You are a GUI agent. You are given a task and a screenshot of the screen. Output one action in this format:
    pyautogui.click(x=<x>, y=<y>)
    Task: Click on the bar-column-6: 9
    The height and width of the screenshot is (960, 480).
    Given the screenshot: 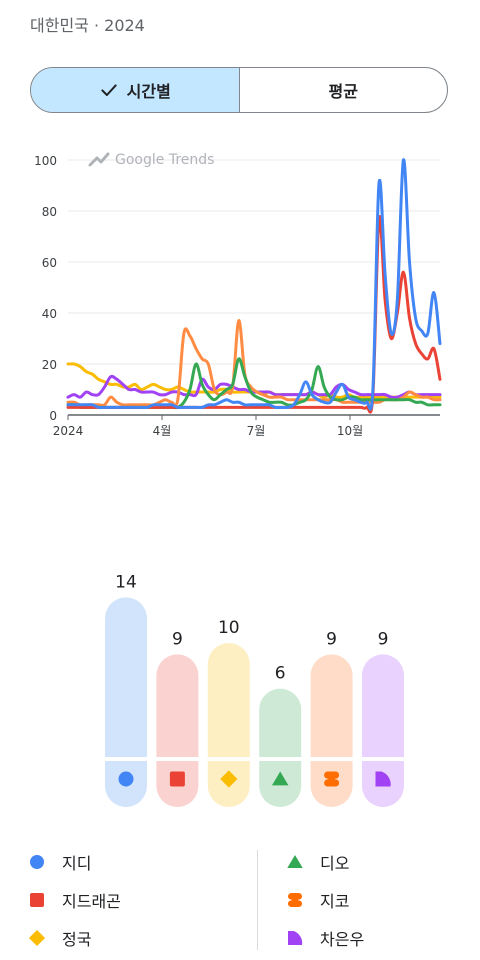 What is the action you would take?
    pyautogui.click(x=383, y=718)
    